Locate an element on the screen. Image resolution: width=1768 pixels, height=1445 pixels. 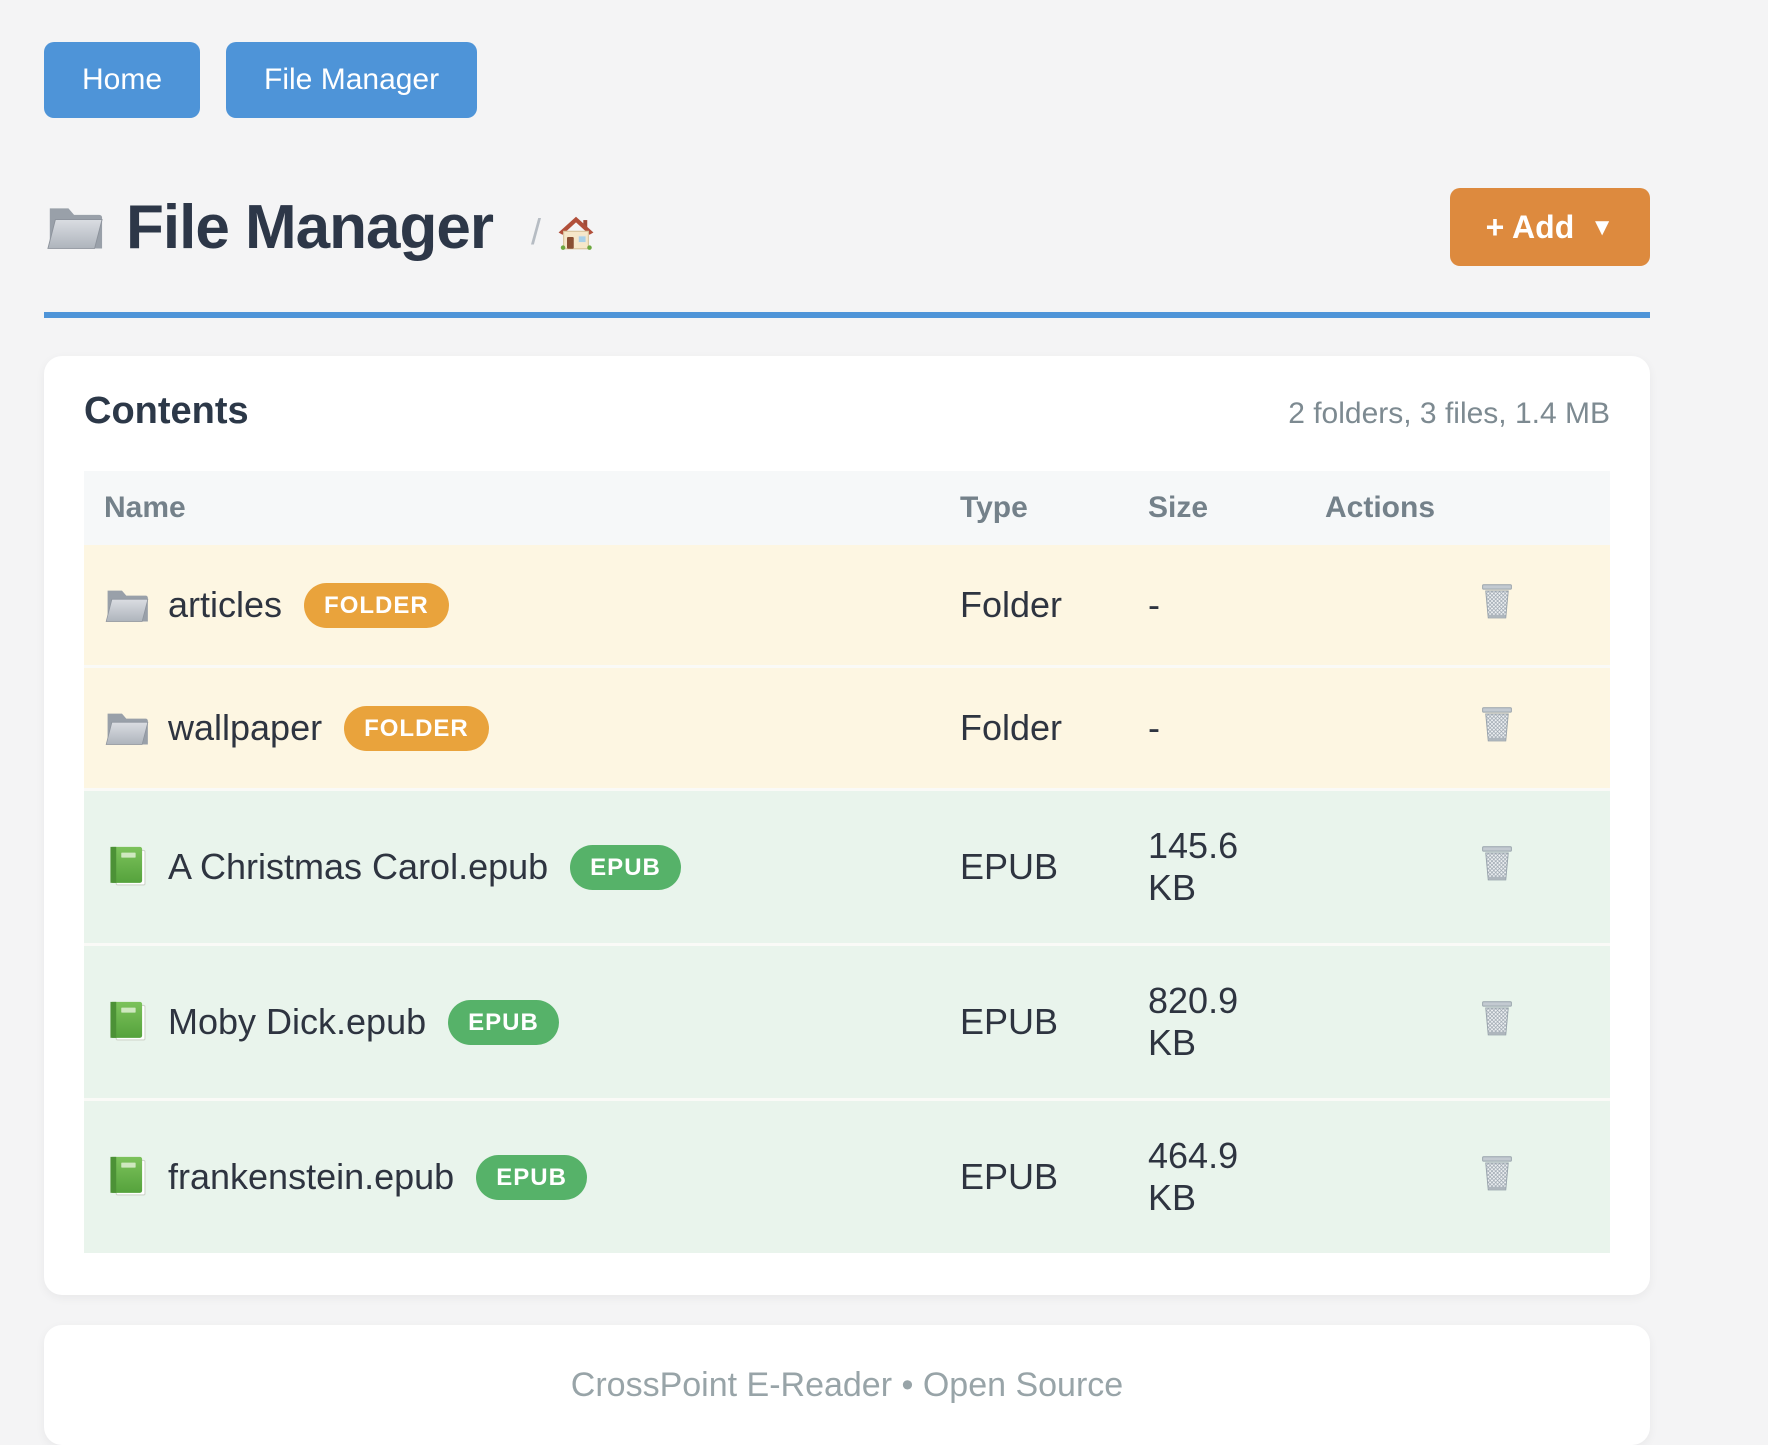
size-cell: 145.6 KB is located at coordinates (1216, 867).